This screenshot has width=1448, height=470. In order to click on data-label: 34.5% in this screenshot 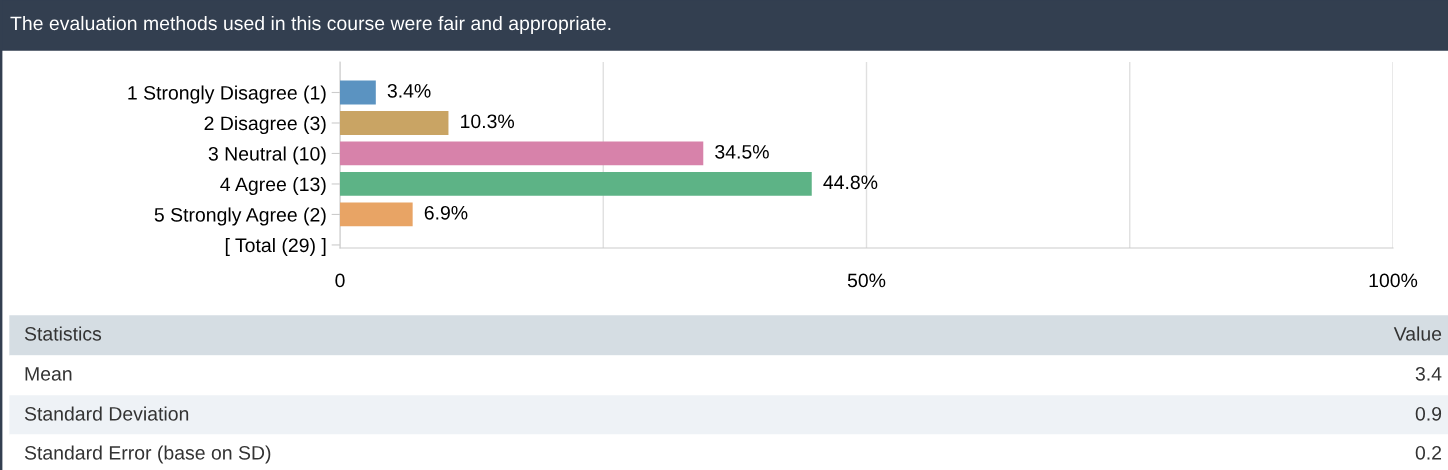, I will do `click(742, 151)`.